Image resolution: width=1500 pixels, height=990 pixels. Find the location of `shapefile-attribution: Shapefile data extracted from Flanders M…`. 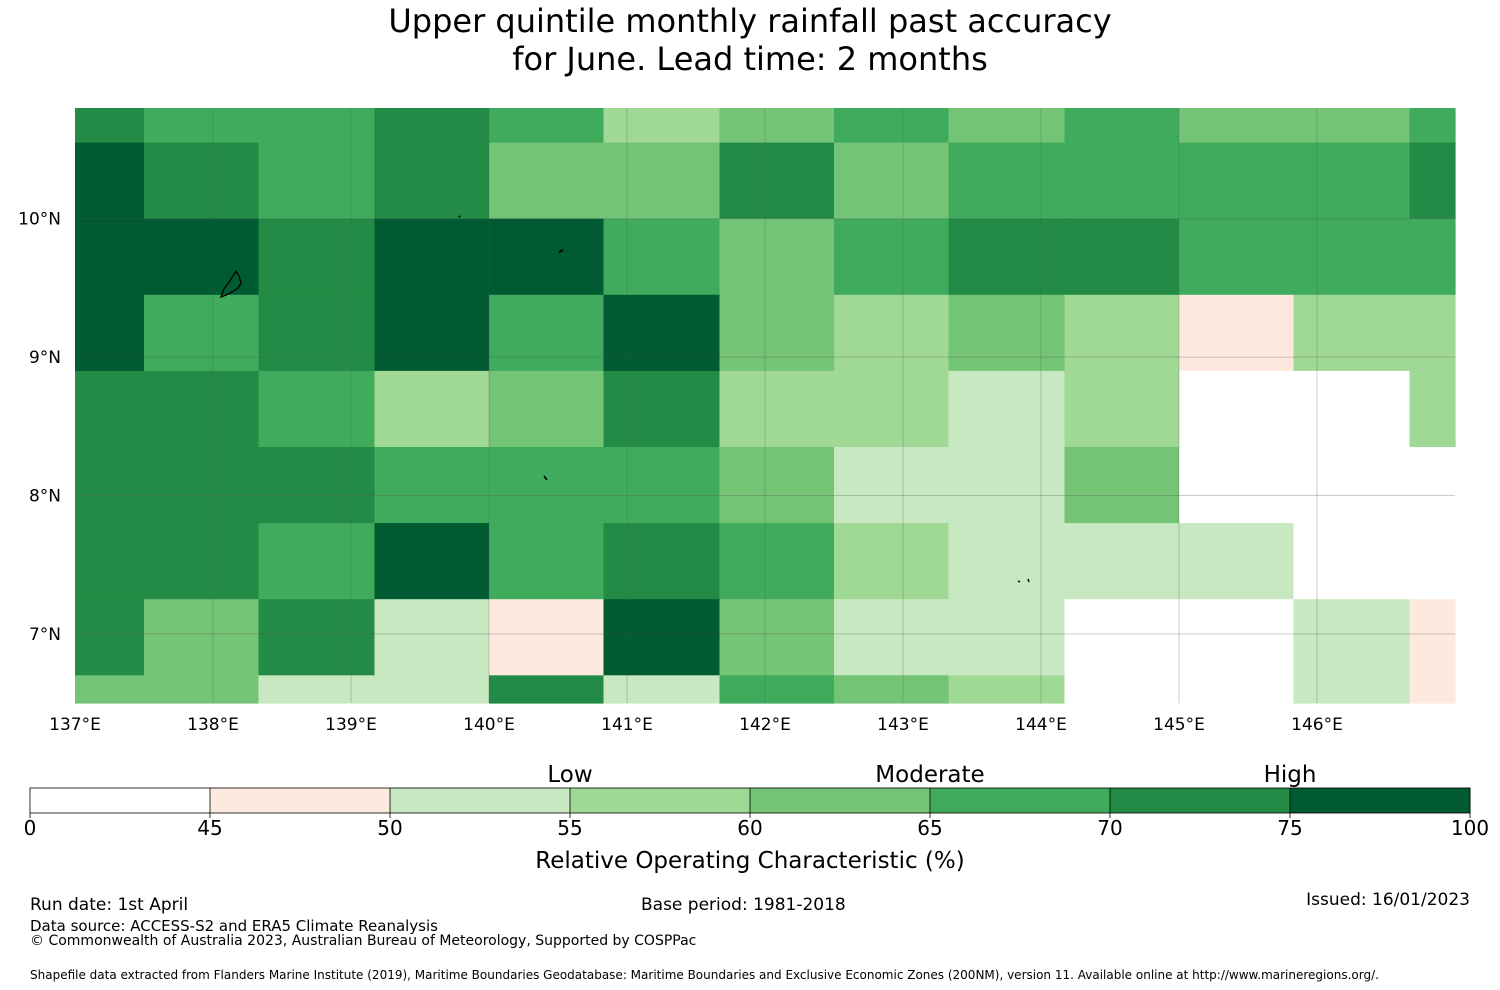

shapefile-attribution: Shapefile data extracted from Flanders M… is located at coordinates (704, 975).